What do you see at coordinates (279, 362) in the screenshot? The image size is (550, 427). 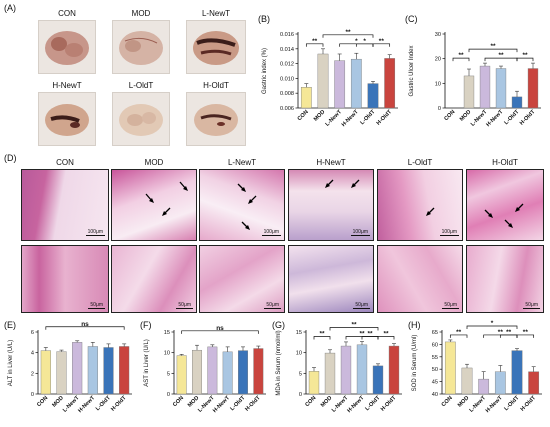 I see `y-axis-label: MDA in Serum (nmol/ml)` at bounding box center [279, 362].